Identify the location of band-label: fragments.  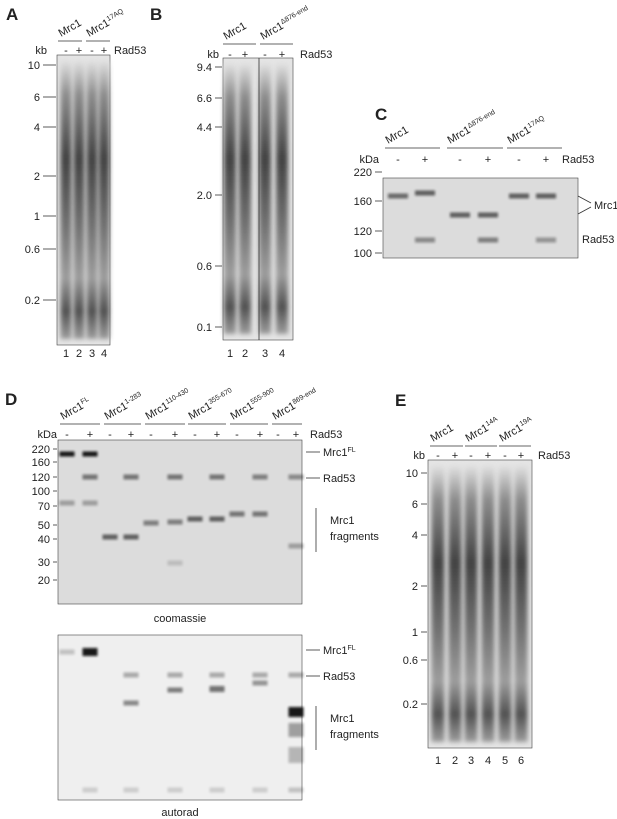
(354, 735).